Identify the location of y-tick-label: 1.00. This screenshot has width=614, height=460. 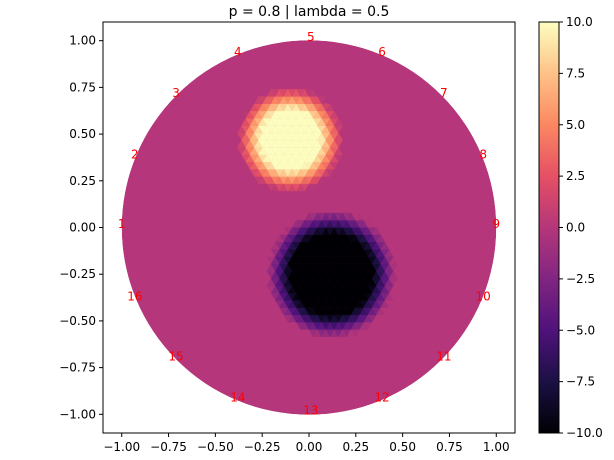
(82, 41).